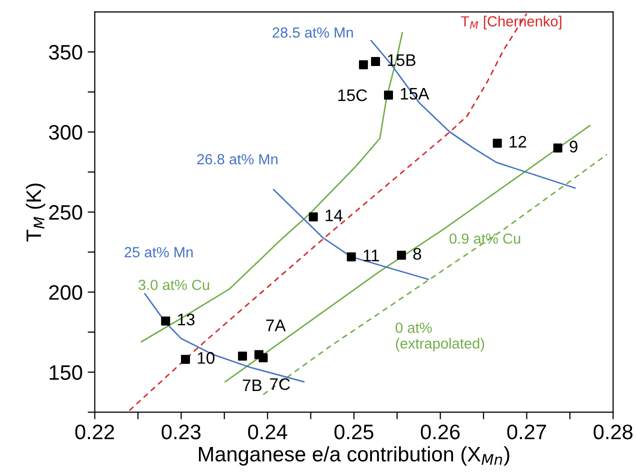  Describe the element at coordinates (511, 23) in the screenshot. I see `series-label: T$_{M}$ [Chernenko]` at that location.